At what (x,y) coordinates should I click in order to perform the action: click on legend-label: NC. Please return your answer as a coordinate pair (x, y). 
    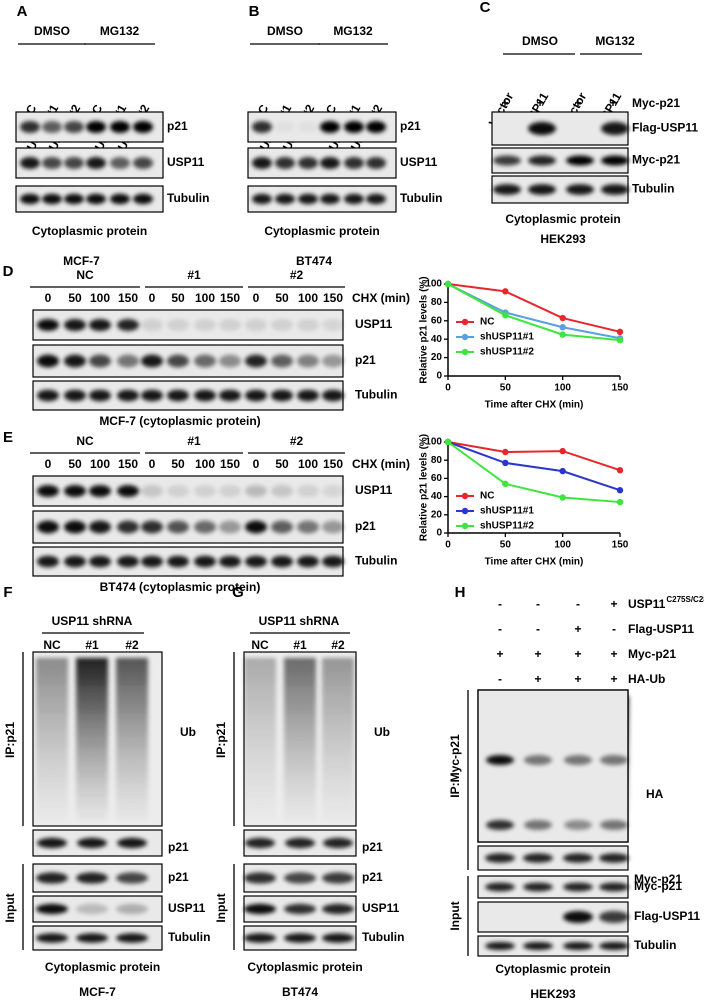
    Looking at the image, I should click on (487, 496).